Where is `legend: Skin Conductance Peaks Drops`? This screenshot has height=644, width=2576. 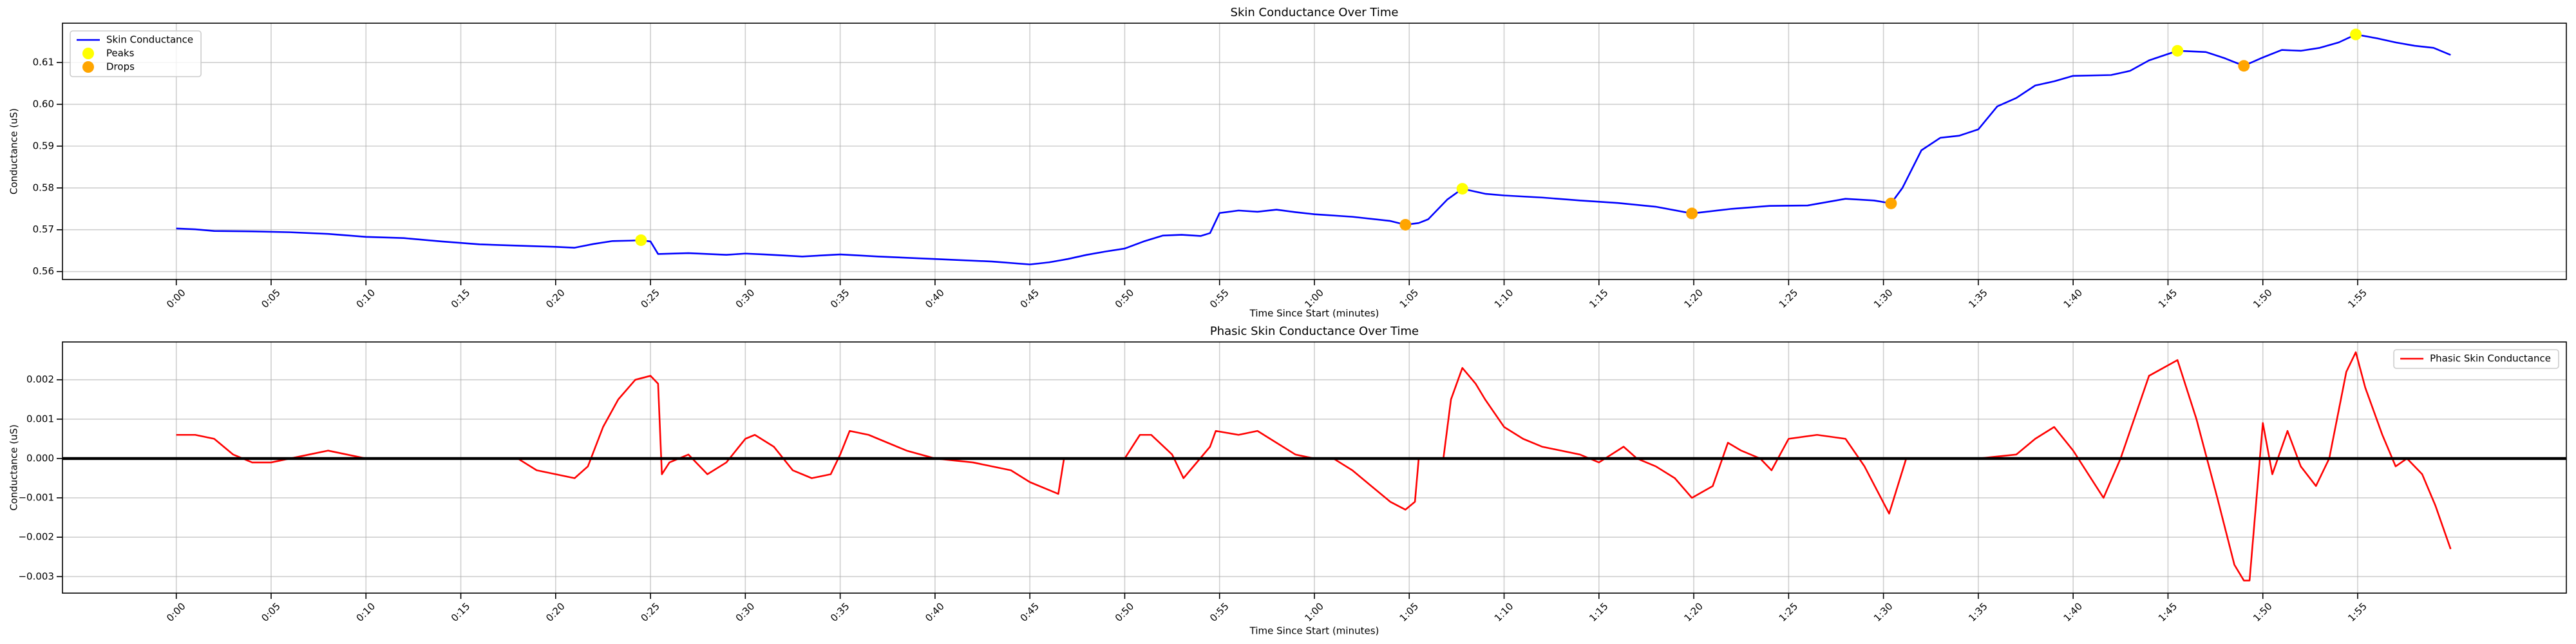 legend: Skin Conductance Peaks Drops is located at coordinates (136, 54).